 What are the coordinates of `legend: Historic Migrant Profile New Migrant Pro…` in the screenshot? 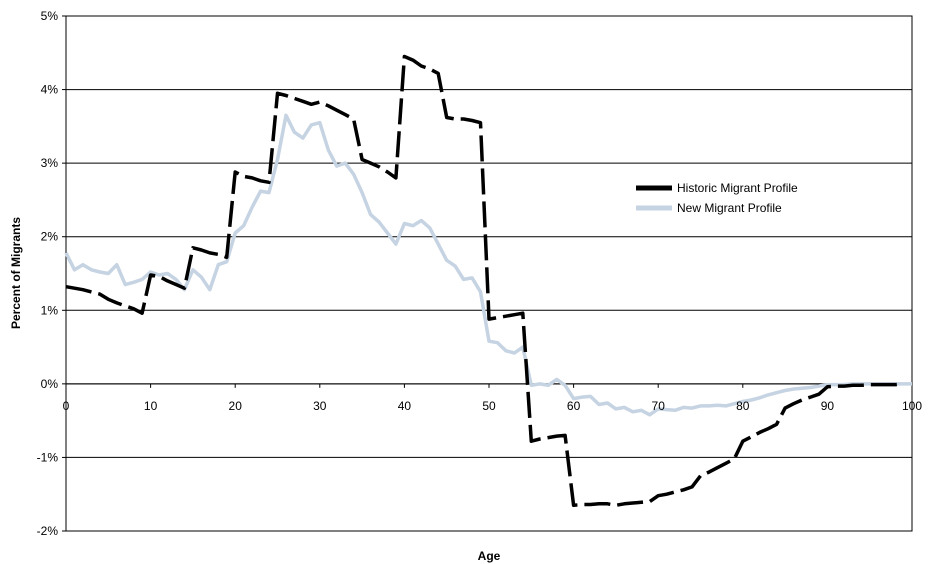 It's located at (717, 198).